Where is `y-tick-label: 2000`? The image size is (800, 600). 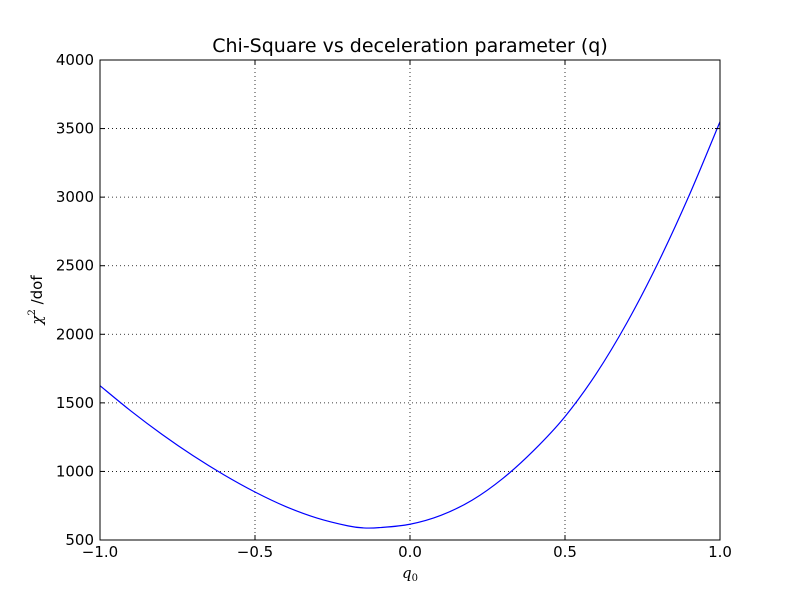 y-tick-label: 2000 is located at coordinates (75, 334).